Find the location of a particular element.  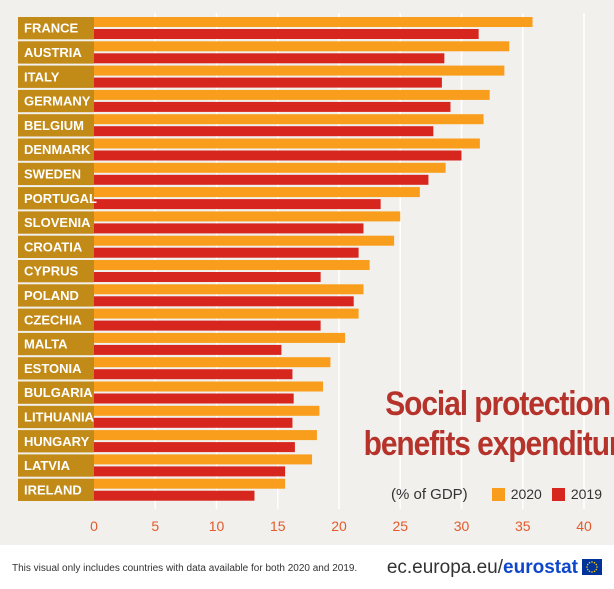

bar-bulgaria-2020 is located at coordinates (209, 386).